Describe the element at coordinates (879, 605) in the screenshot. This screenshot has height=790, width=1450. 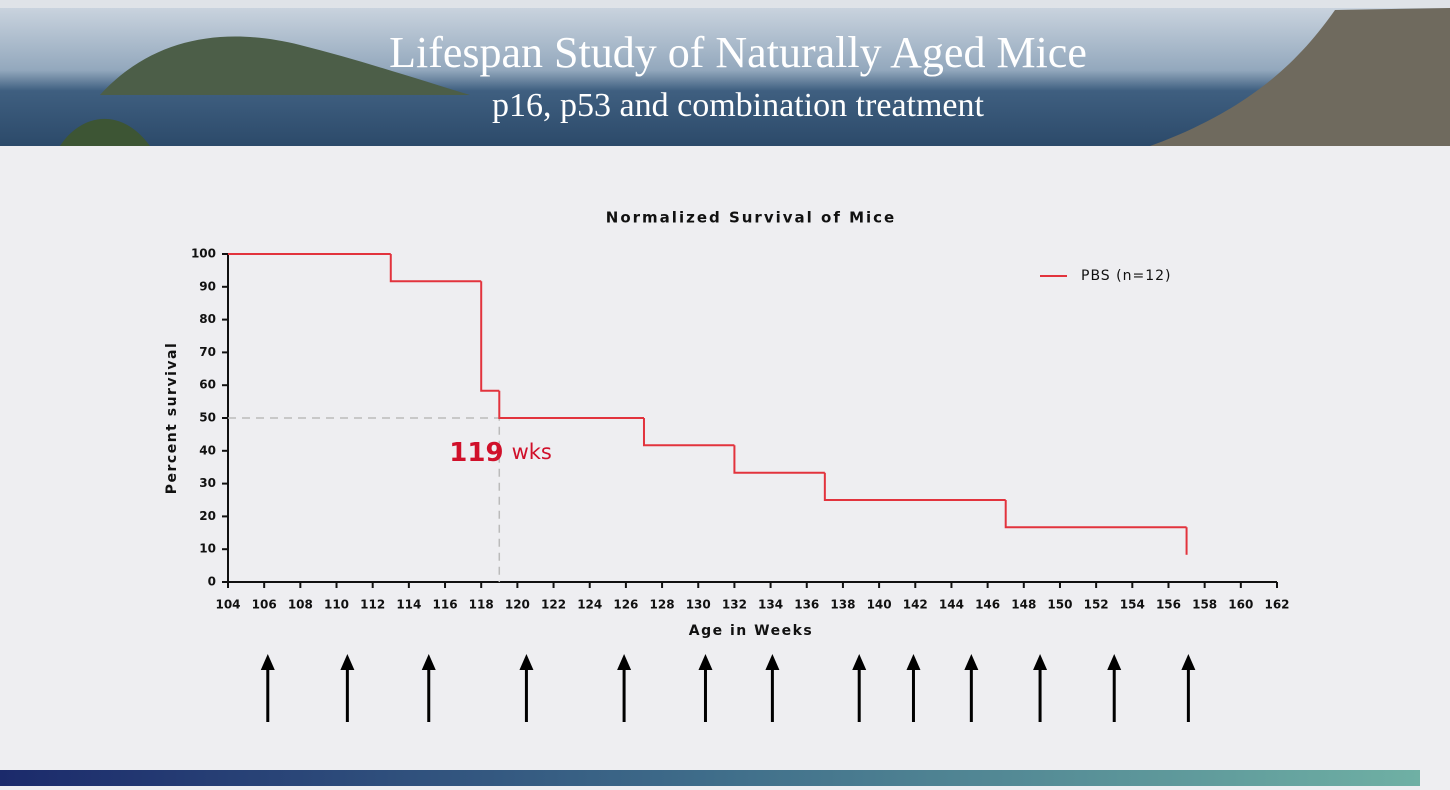
I see `x-tick-label: 140` at that location.